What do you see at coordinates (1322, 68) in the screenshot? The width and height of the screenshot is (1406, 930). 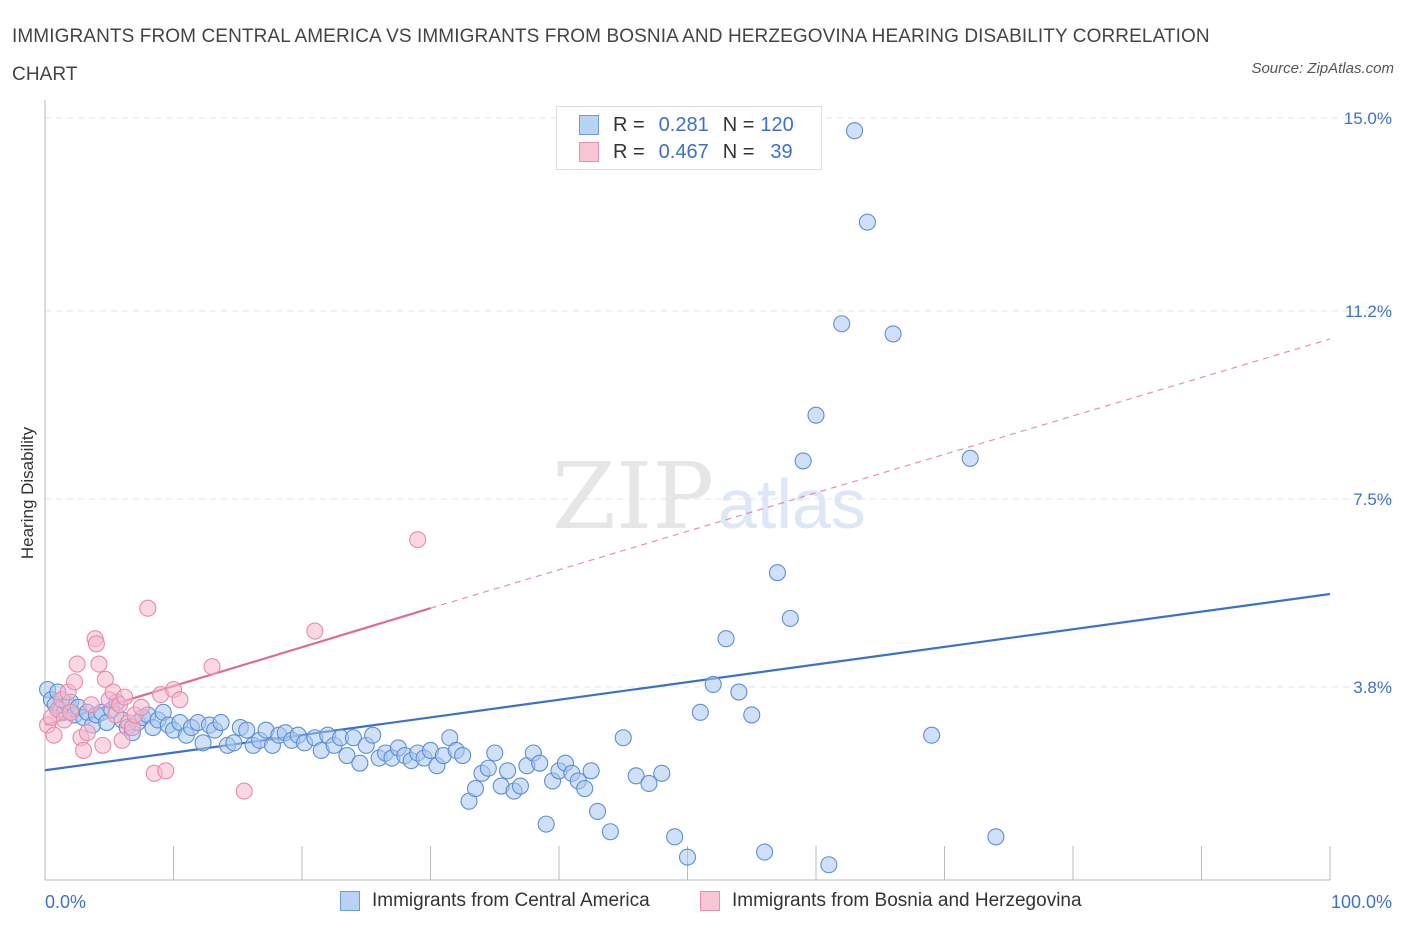 I see `source-label: Source: ZipAtlas.com` at bounding box center [1322, 68].